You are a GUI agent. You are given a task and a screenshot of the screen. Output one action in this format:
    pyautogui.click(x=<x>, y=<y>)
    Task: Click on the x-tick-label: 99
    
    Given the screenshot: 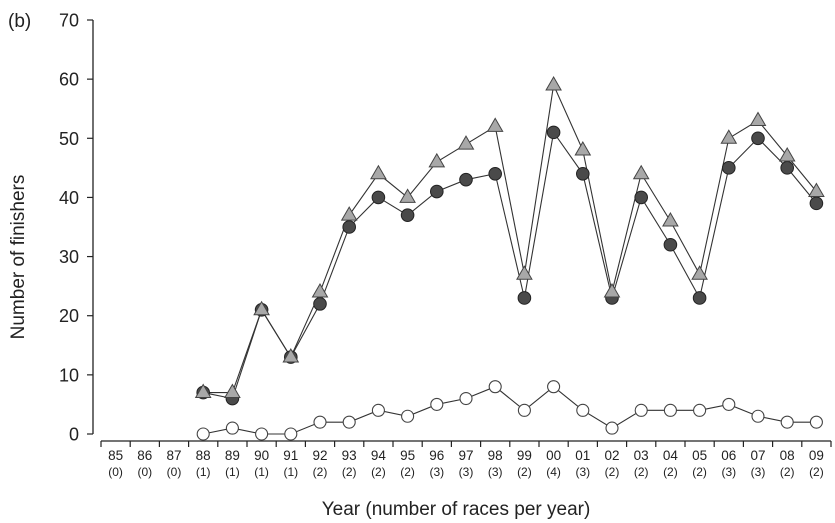 What is the action you would take?
    pyautogui.click(x=524, y=455)
    